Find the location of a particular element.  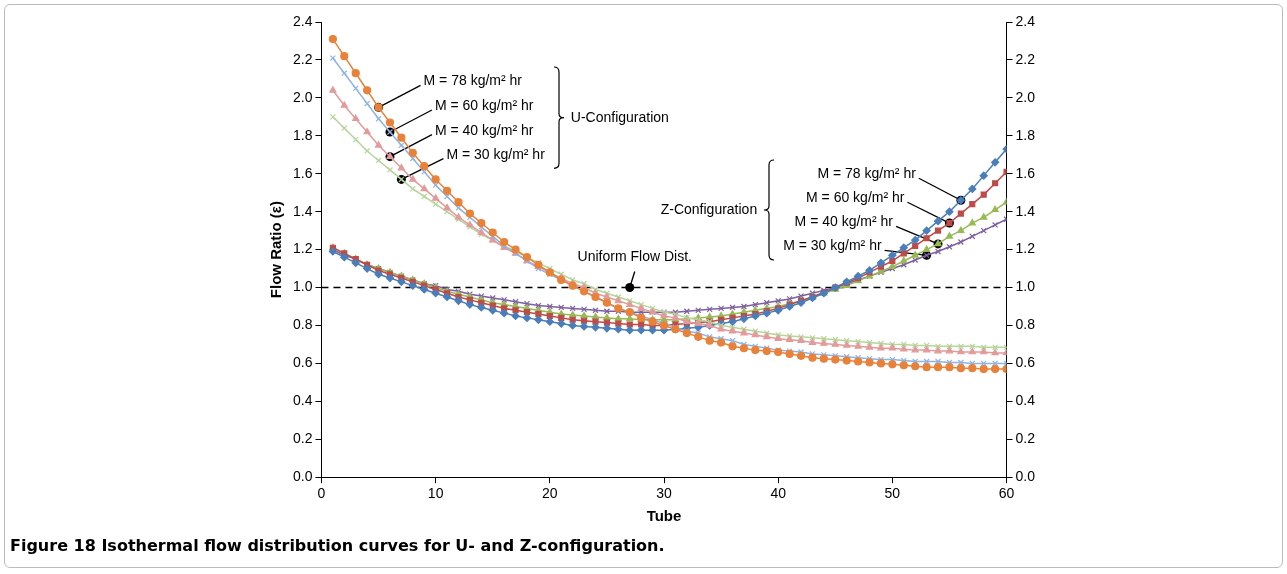

x-tick-label: 60 is located at coordinates (1006, 493).